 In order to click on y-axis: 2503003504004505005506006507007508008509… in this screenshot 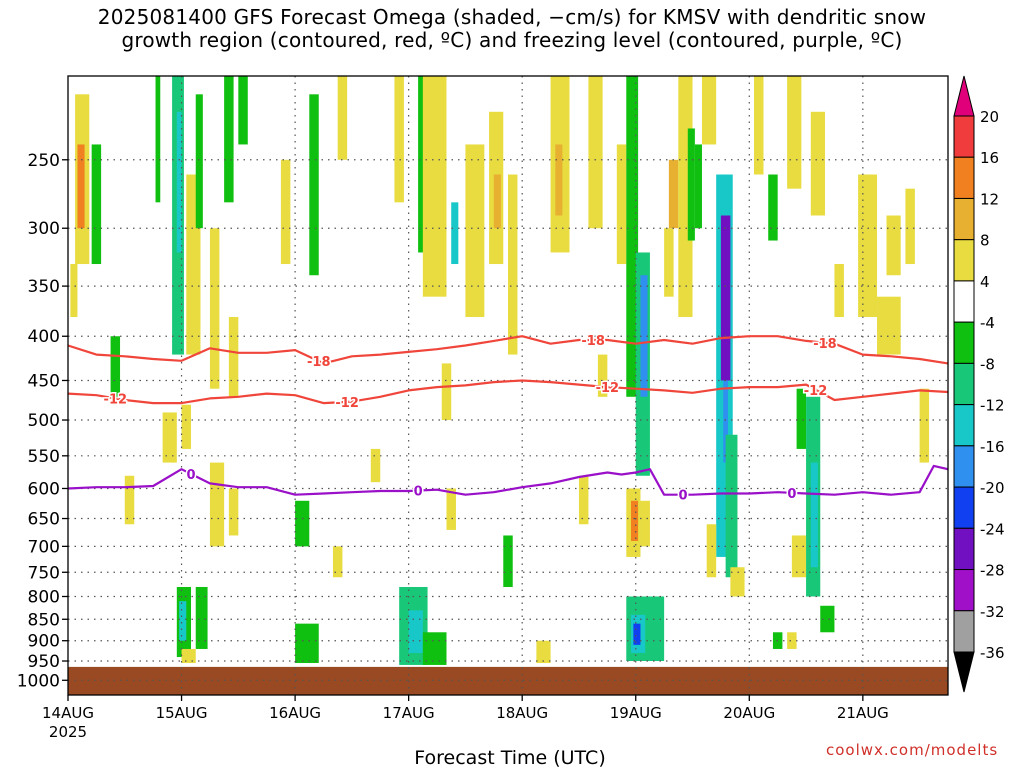, I will do `click(42, 421)`.